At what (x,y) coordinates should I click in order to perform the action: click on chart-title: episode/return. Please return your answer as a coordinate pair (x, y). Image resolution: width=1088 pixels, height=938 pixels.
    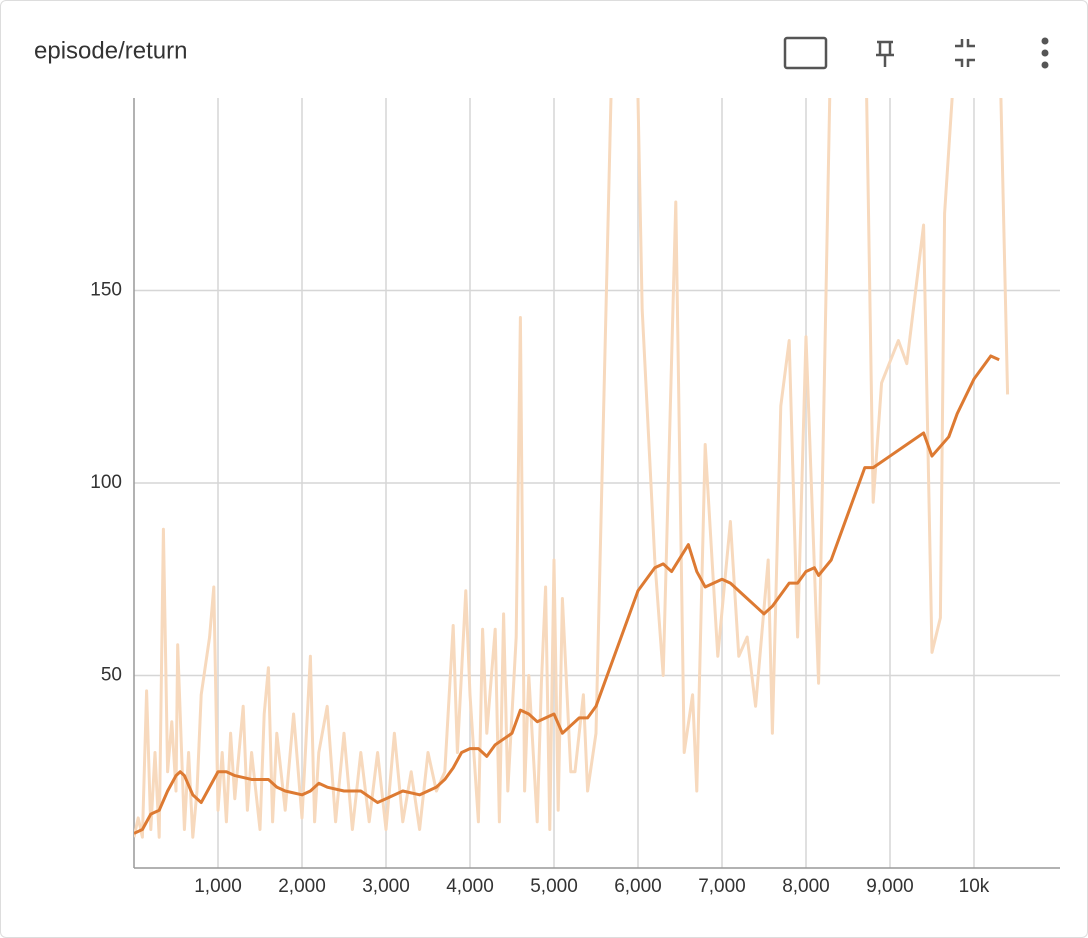
    Looking at the image, I should click on (110, 50).